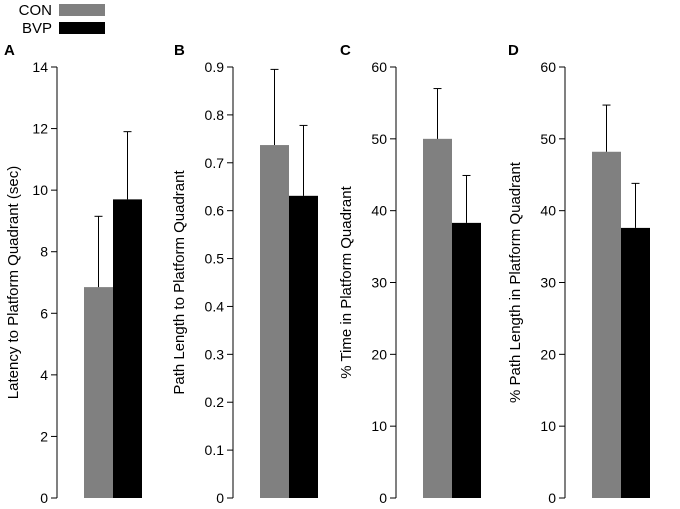 Image resolution: width=680 pixels, height=509 pixels. What do you see at coordinates (215, 115) in the screenshot?
I see `y-tick-label-b: 0.8` at bounding box center [215, 115].